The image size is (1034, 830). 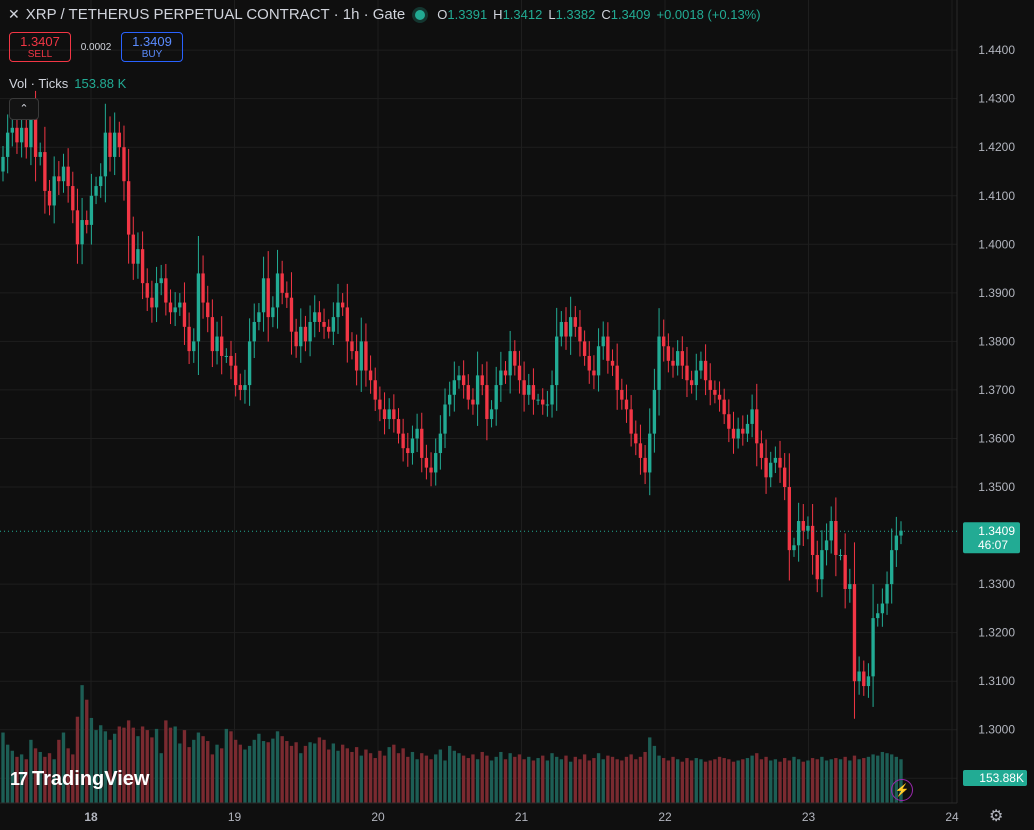 What do you see at coordinates (67, 83) in the screenshot?
I see `volume-legend: Vol · Ticks 153.88 K` at bounding box center [67, 83].